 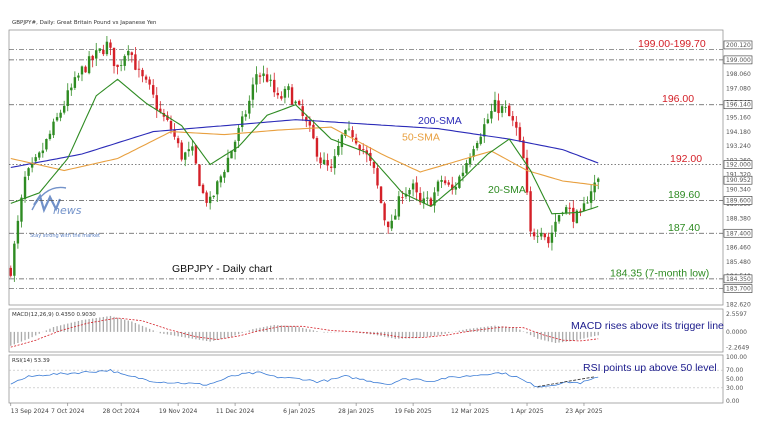 What do you see at coordinates (734, 388) in the screenshot?
I see `rsi-tick-label: 30.00` at bounding box center [734, 388].